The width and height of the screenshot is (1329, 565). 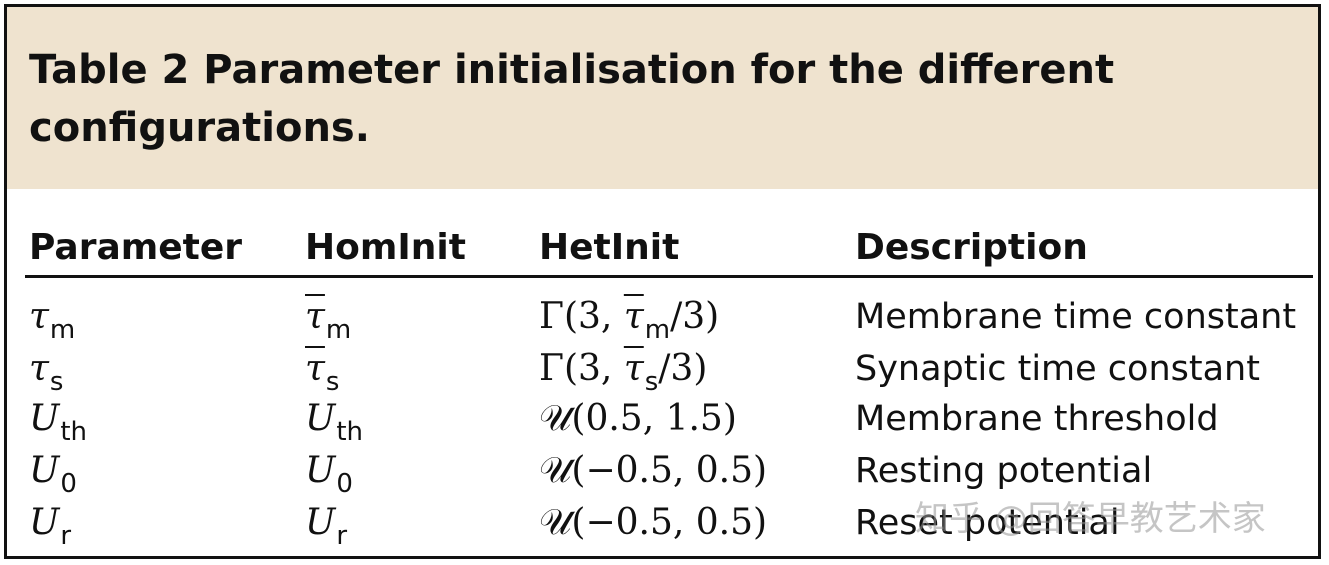 What do you see at coordinates (136, 247) in the screenshot?
I see `header-parameter: Parameter` at bounding box center [136, 247].